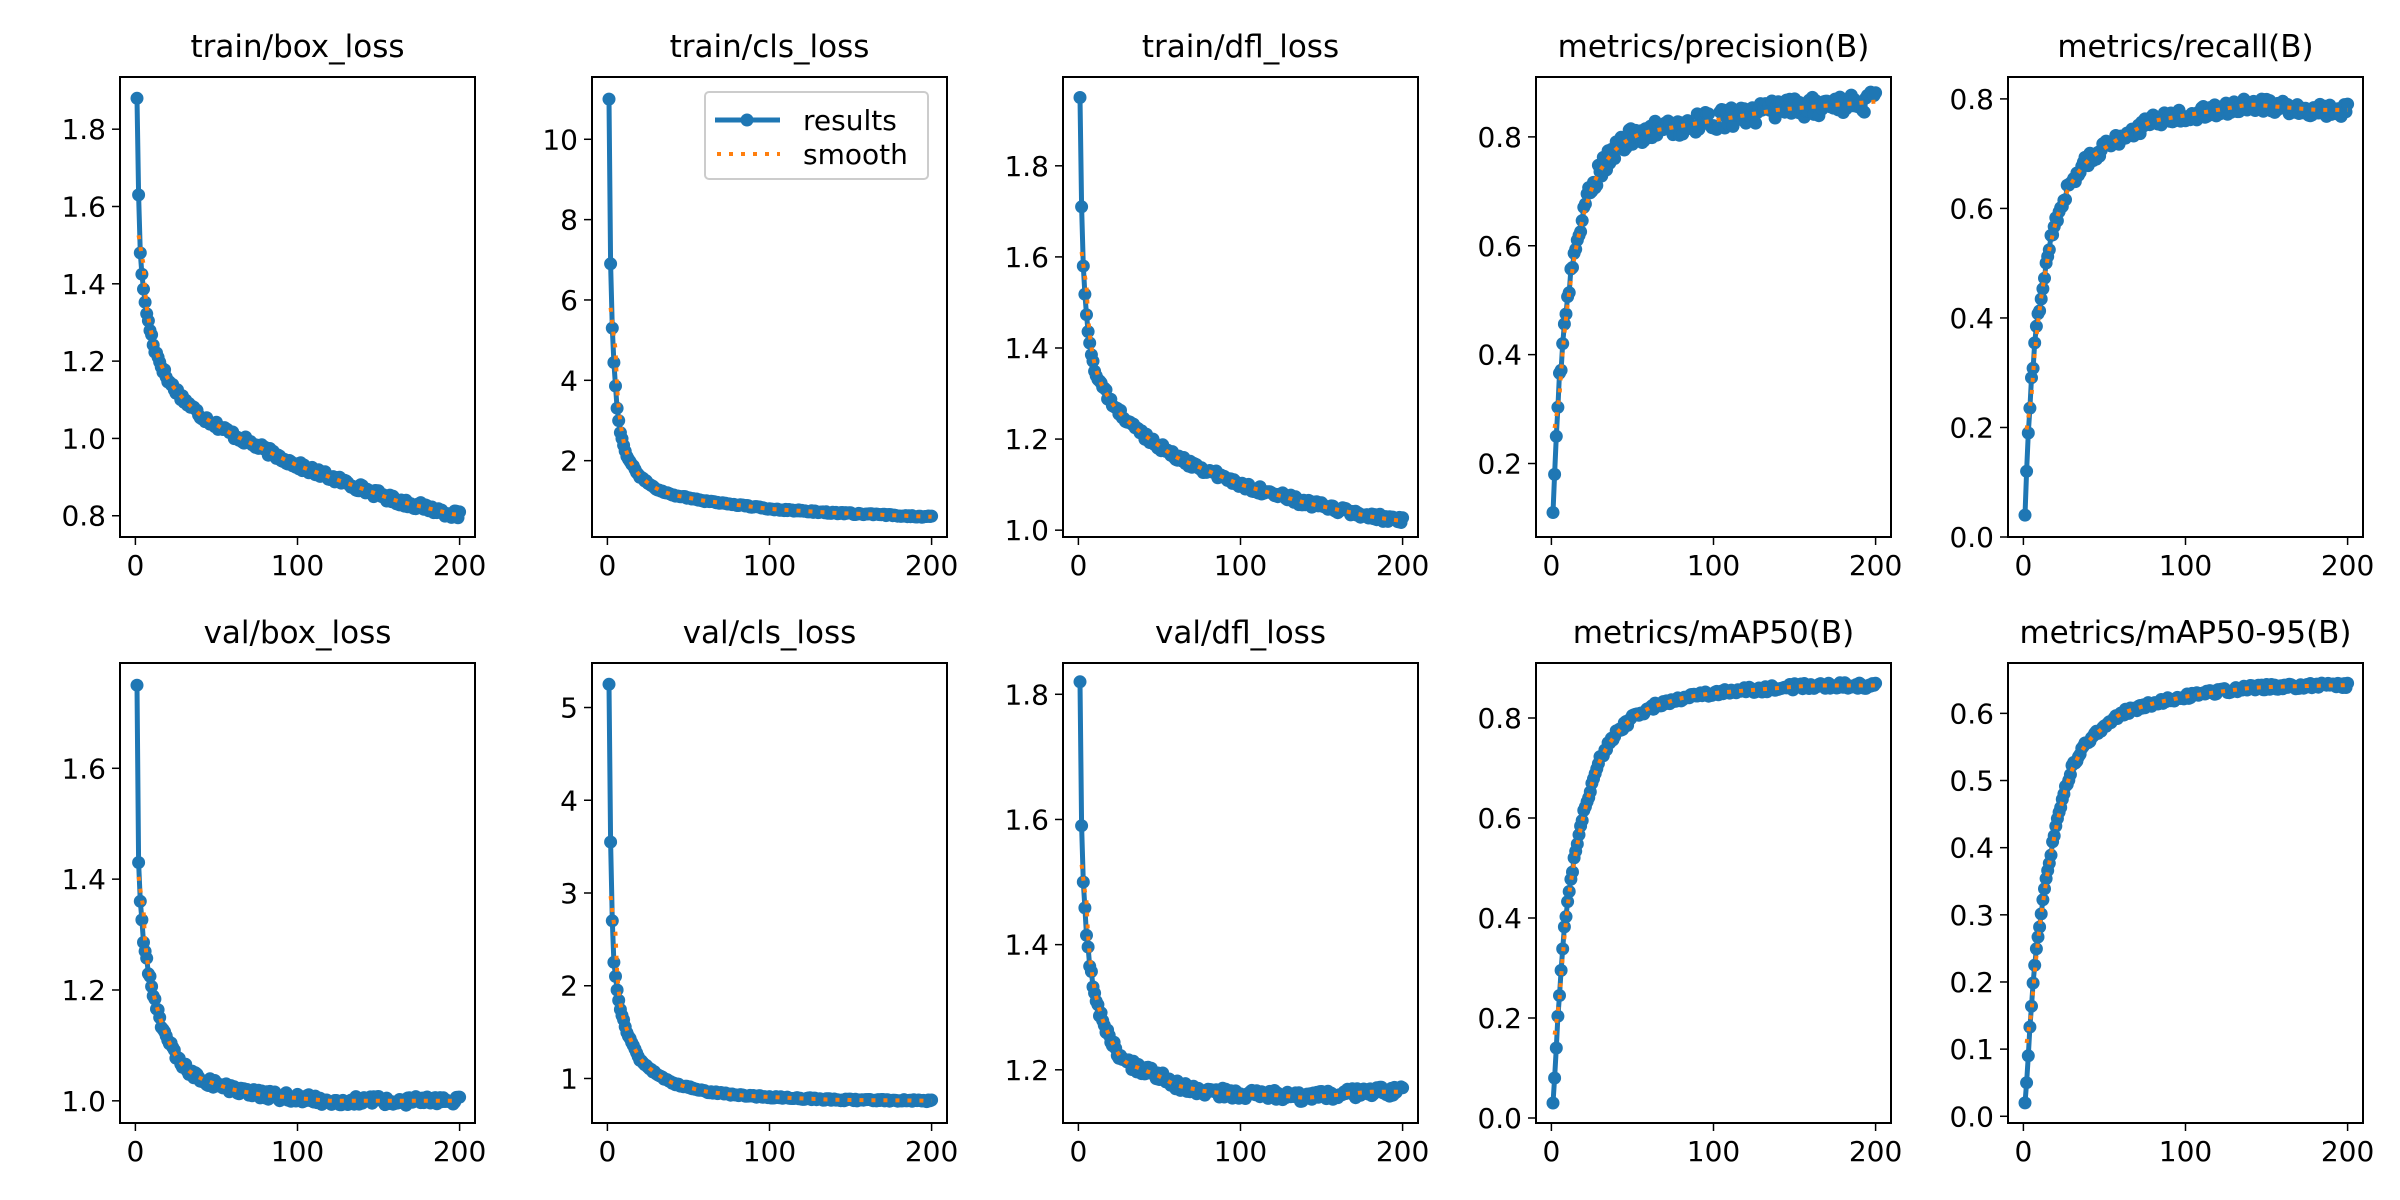  I want to click on subplot-title: metrics/mAP50(B), so click(1713, 633).